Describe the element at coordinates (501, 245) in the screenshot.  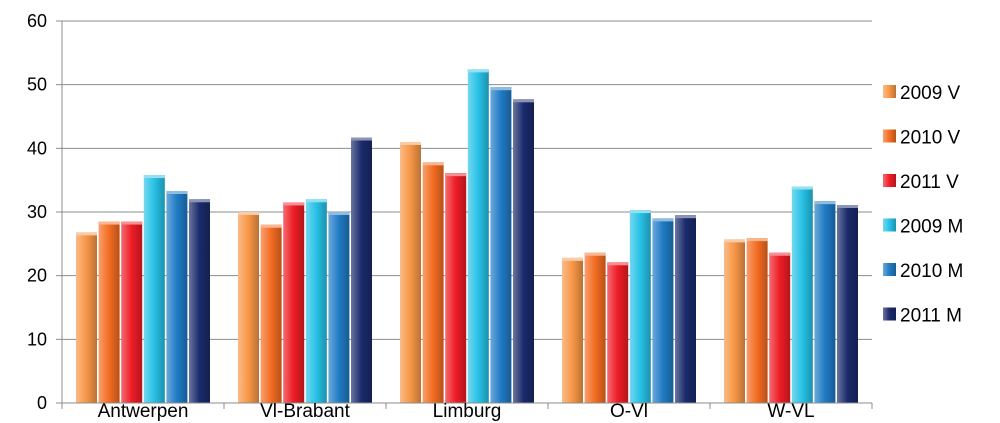
I see `bar-2010-m-limburg` at that location.